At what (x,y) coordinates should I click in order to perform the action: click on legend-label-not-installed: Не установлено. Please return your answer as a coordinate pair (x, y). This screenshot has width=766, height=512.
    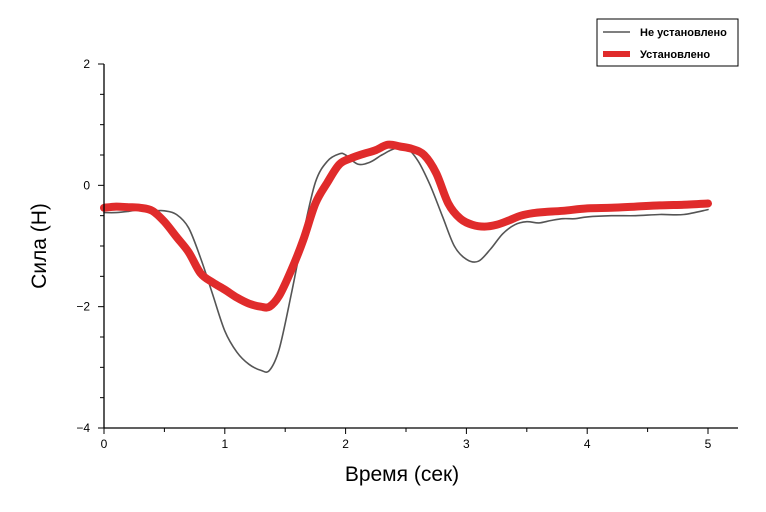
    Looking at the image, I should click on (683, 33).